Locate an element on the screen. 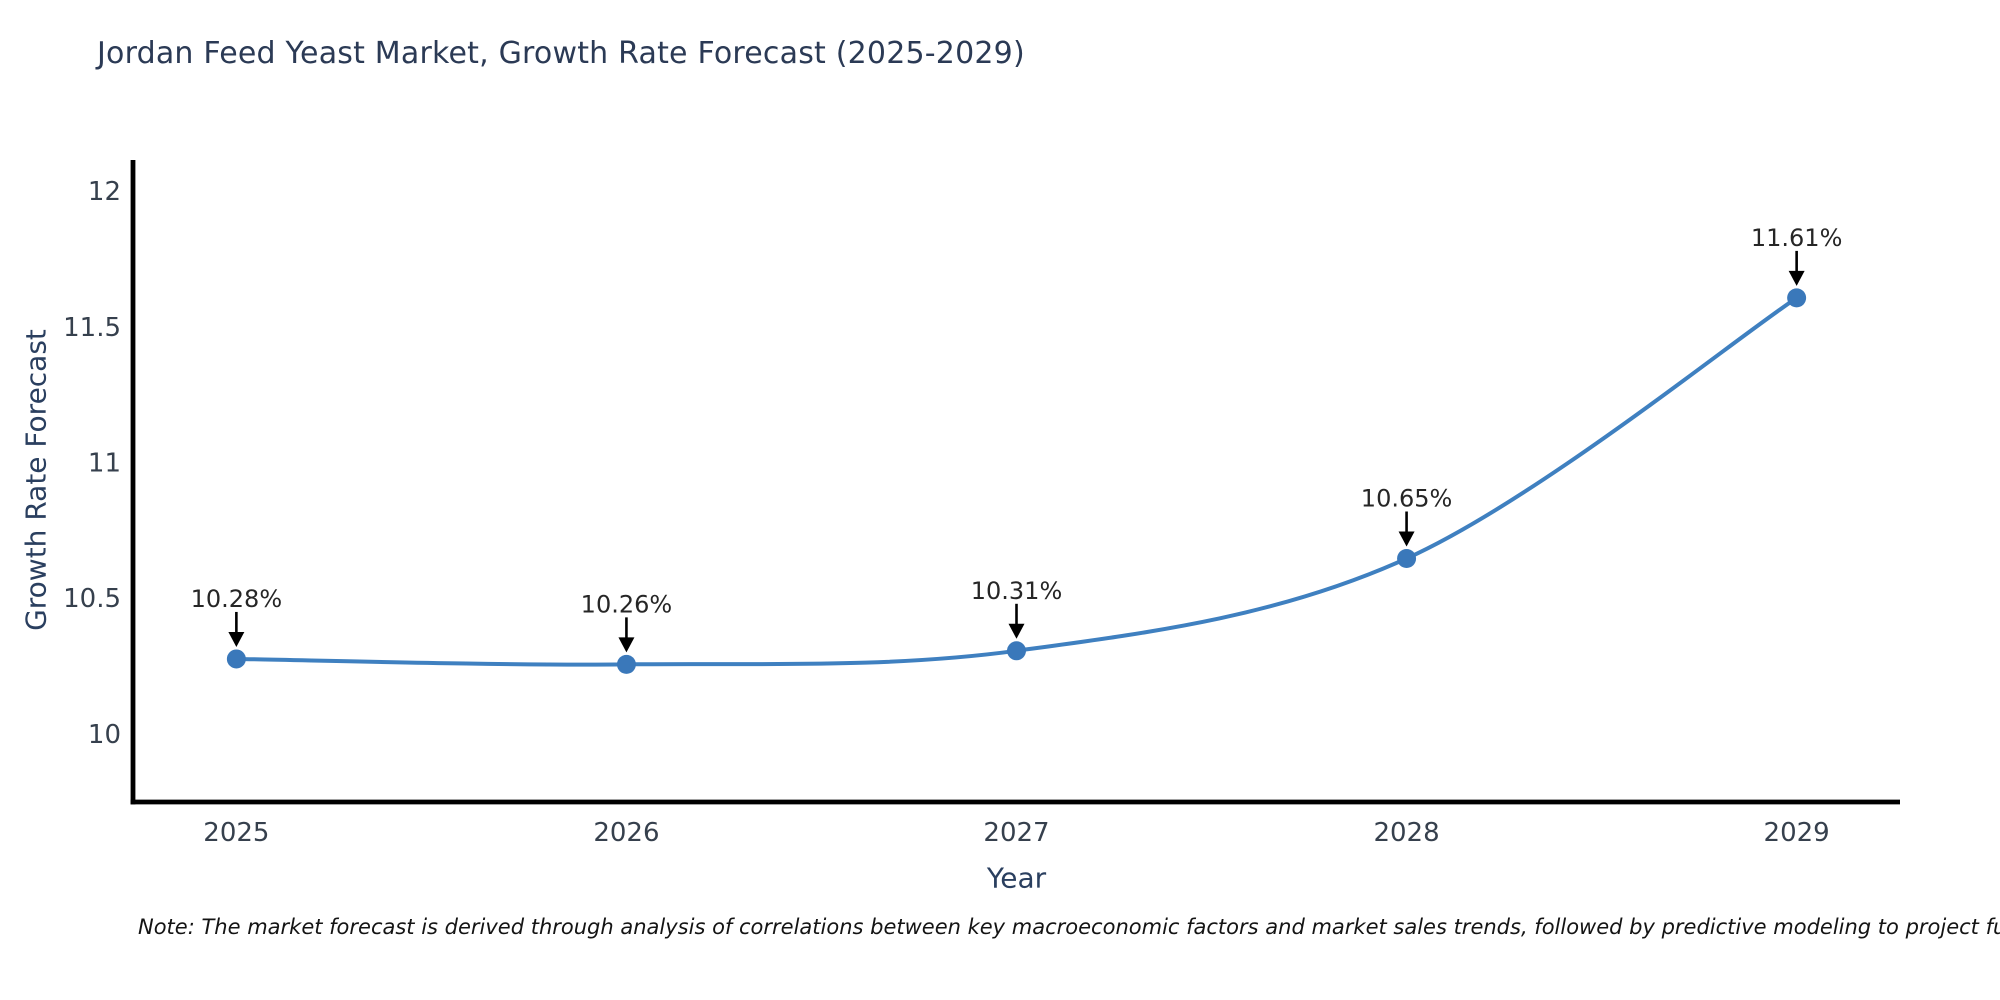 The width and height of the screenshot is (2000, 1000). y-tick-label: 11 is located at coordinates (104, 463).